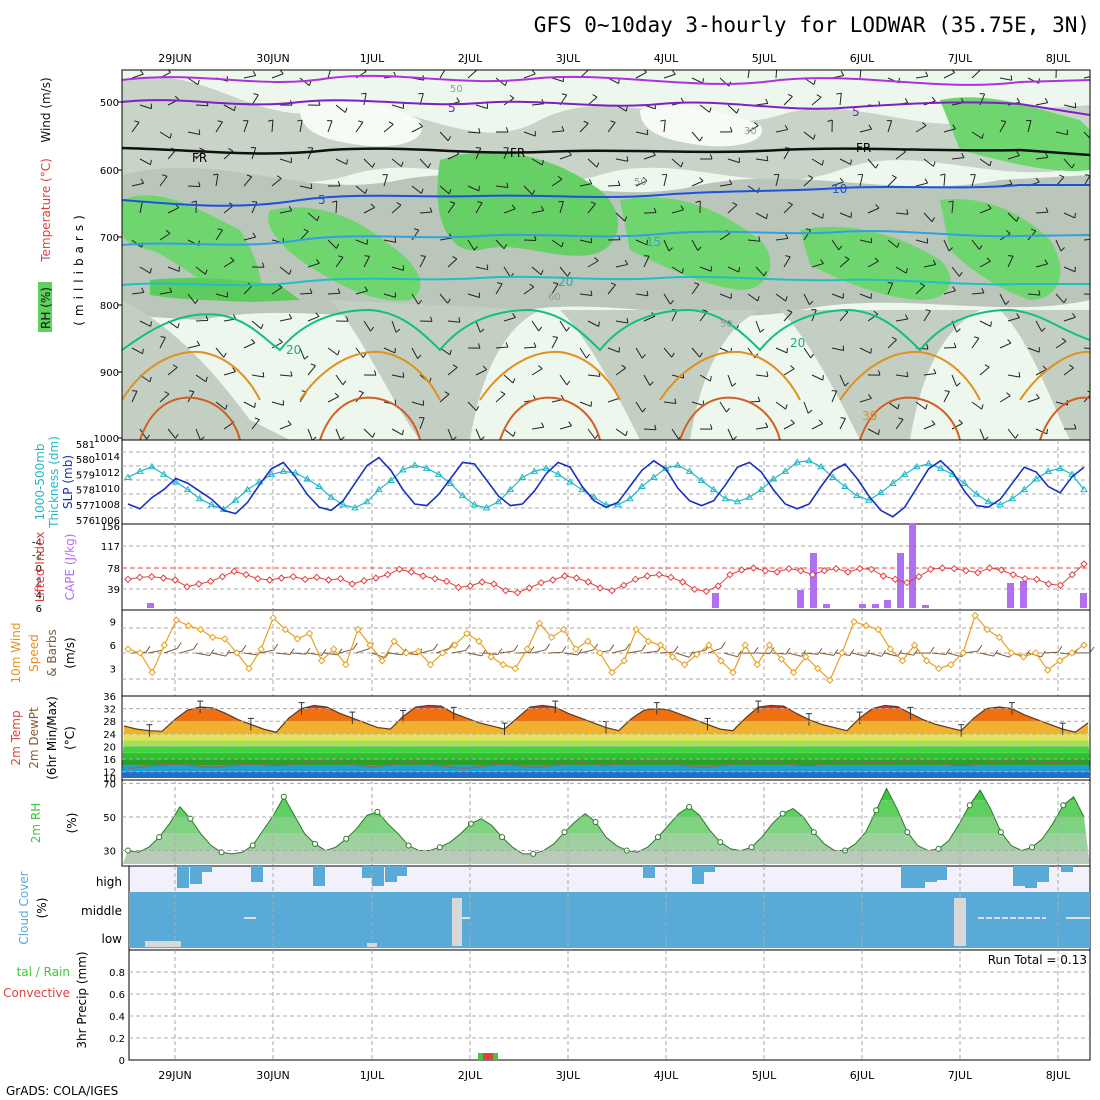 Image resolution: width=1100 pixels, height=1100 pixels. I want to click on cape-tick-3: 39, so click(113, 590).